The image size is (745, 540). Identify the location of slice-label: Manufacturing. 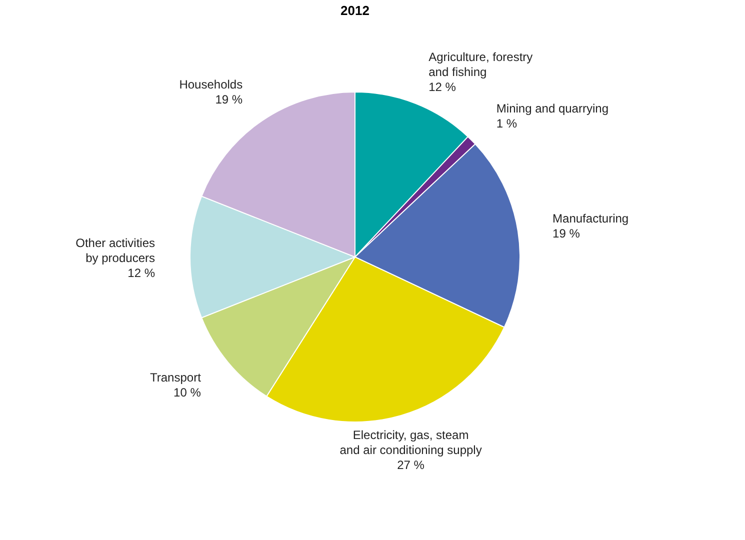
(590, 219).